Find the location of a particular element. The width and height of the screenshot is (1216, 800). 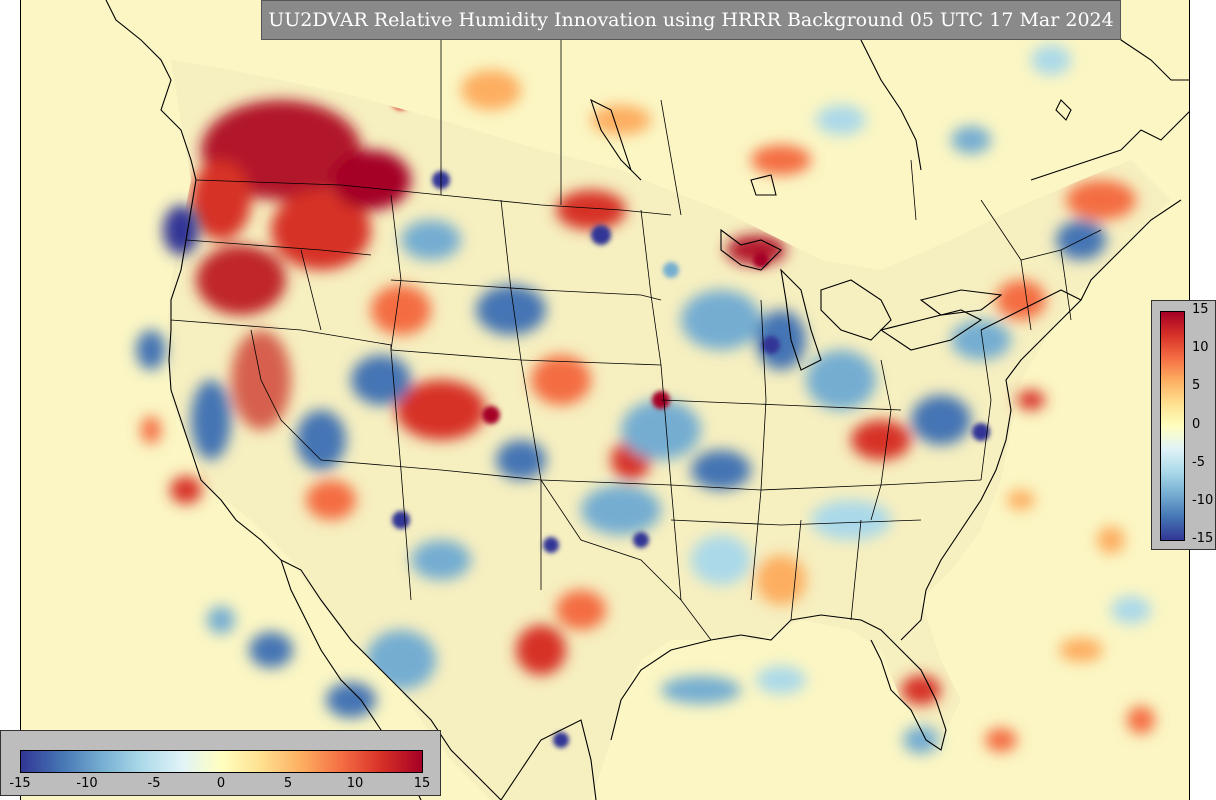

vertical-tick-label: 5 is located at coordinates (1196, 385).